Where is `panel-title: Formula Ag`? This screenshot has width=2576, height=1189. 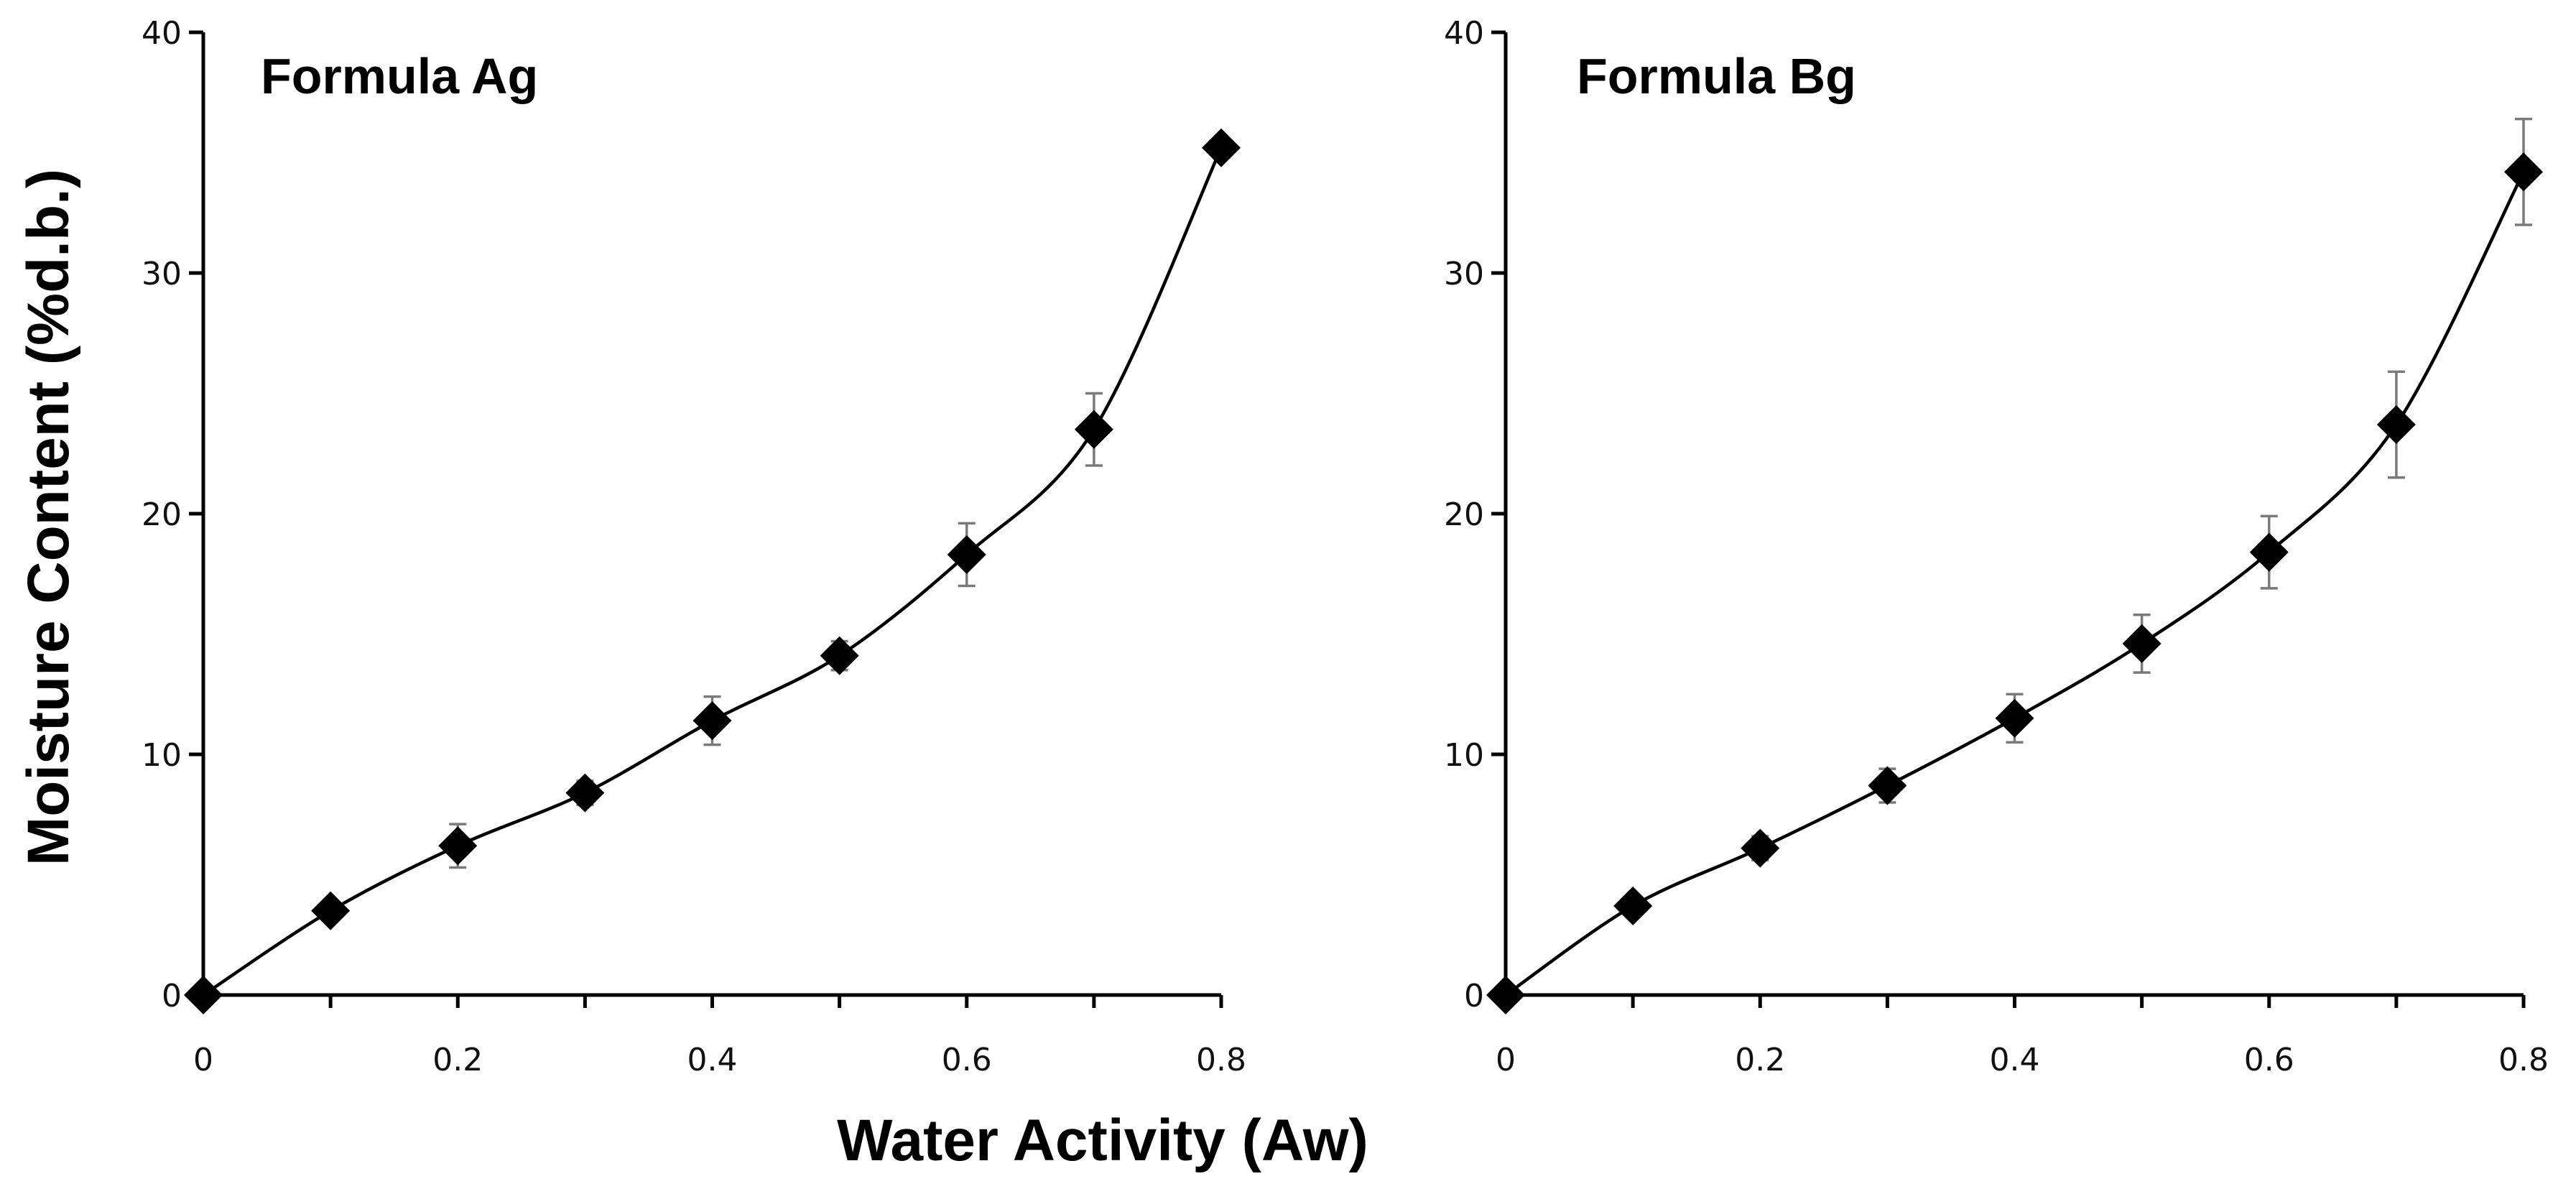
panel-title: Formula Ag is located at coordinates (399, 76).